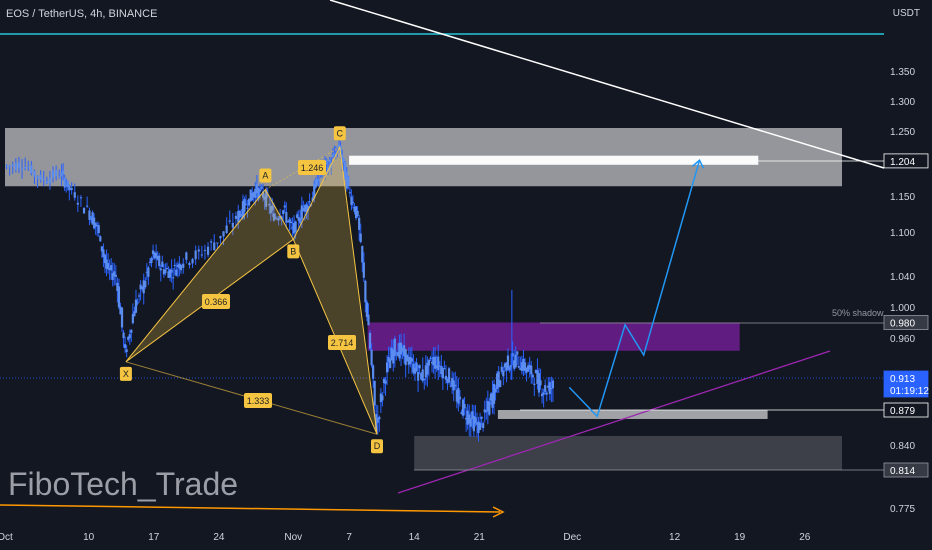 The width and height of the screenshot is (932, 550). What do you see at coordinates (908, 275) in the screenshot?
I see `y-axis-panel` at bounding box center [908, 275].